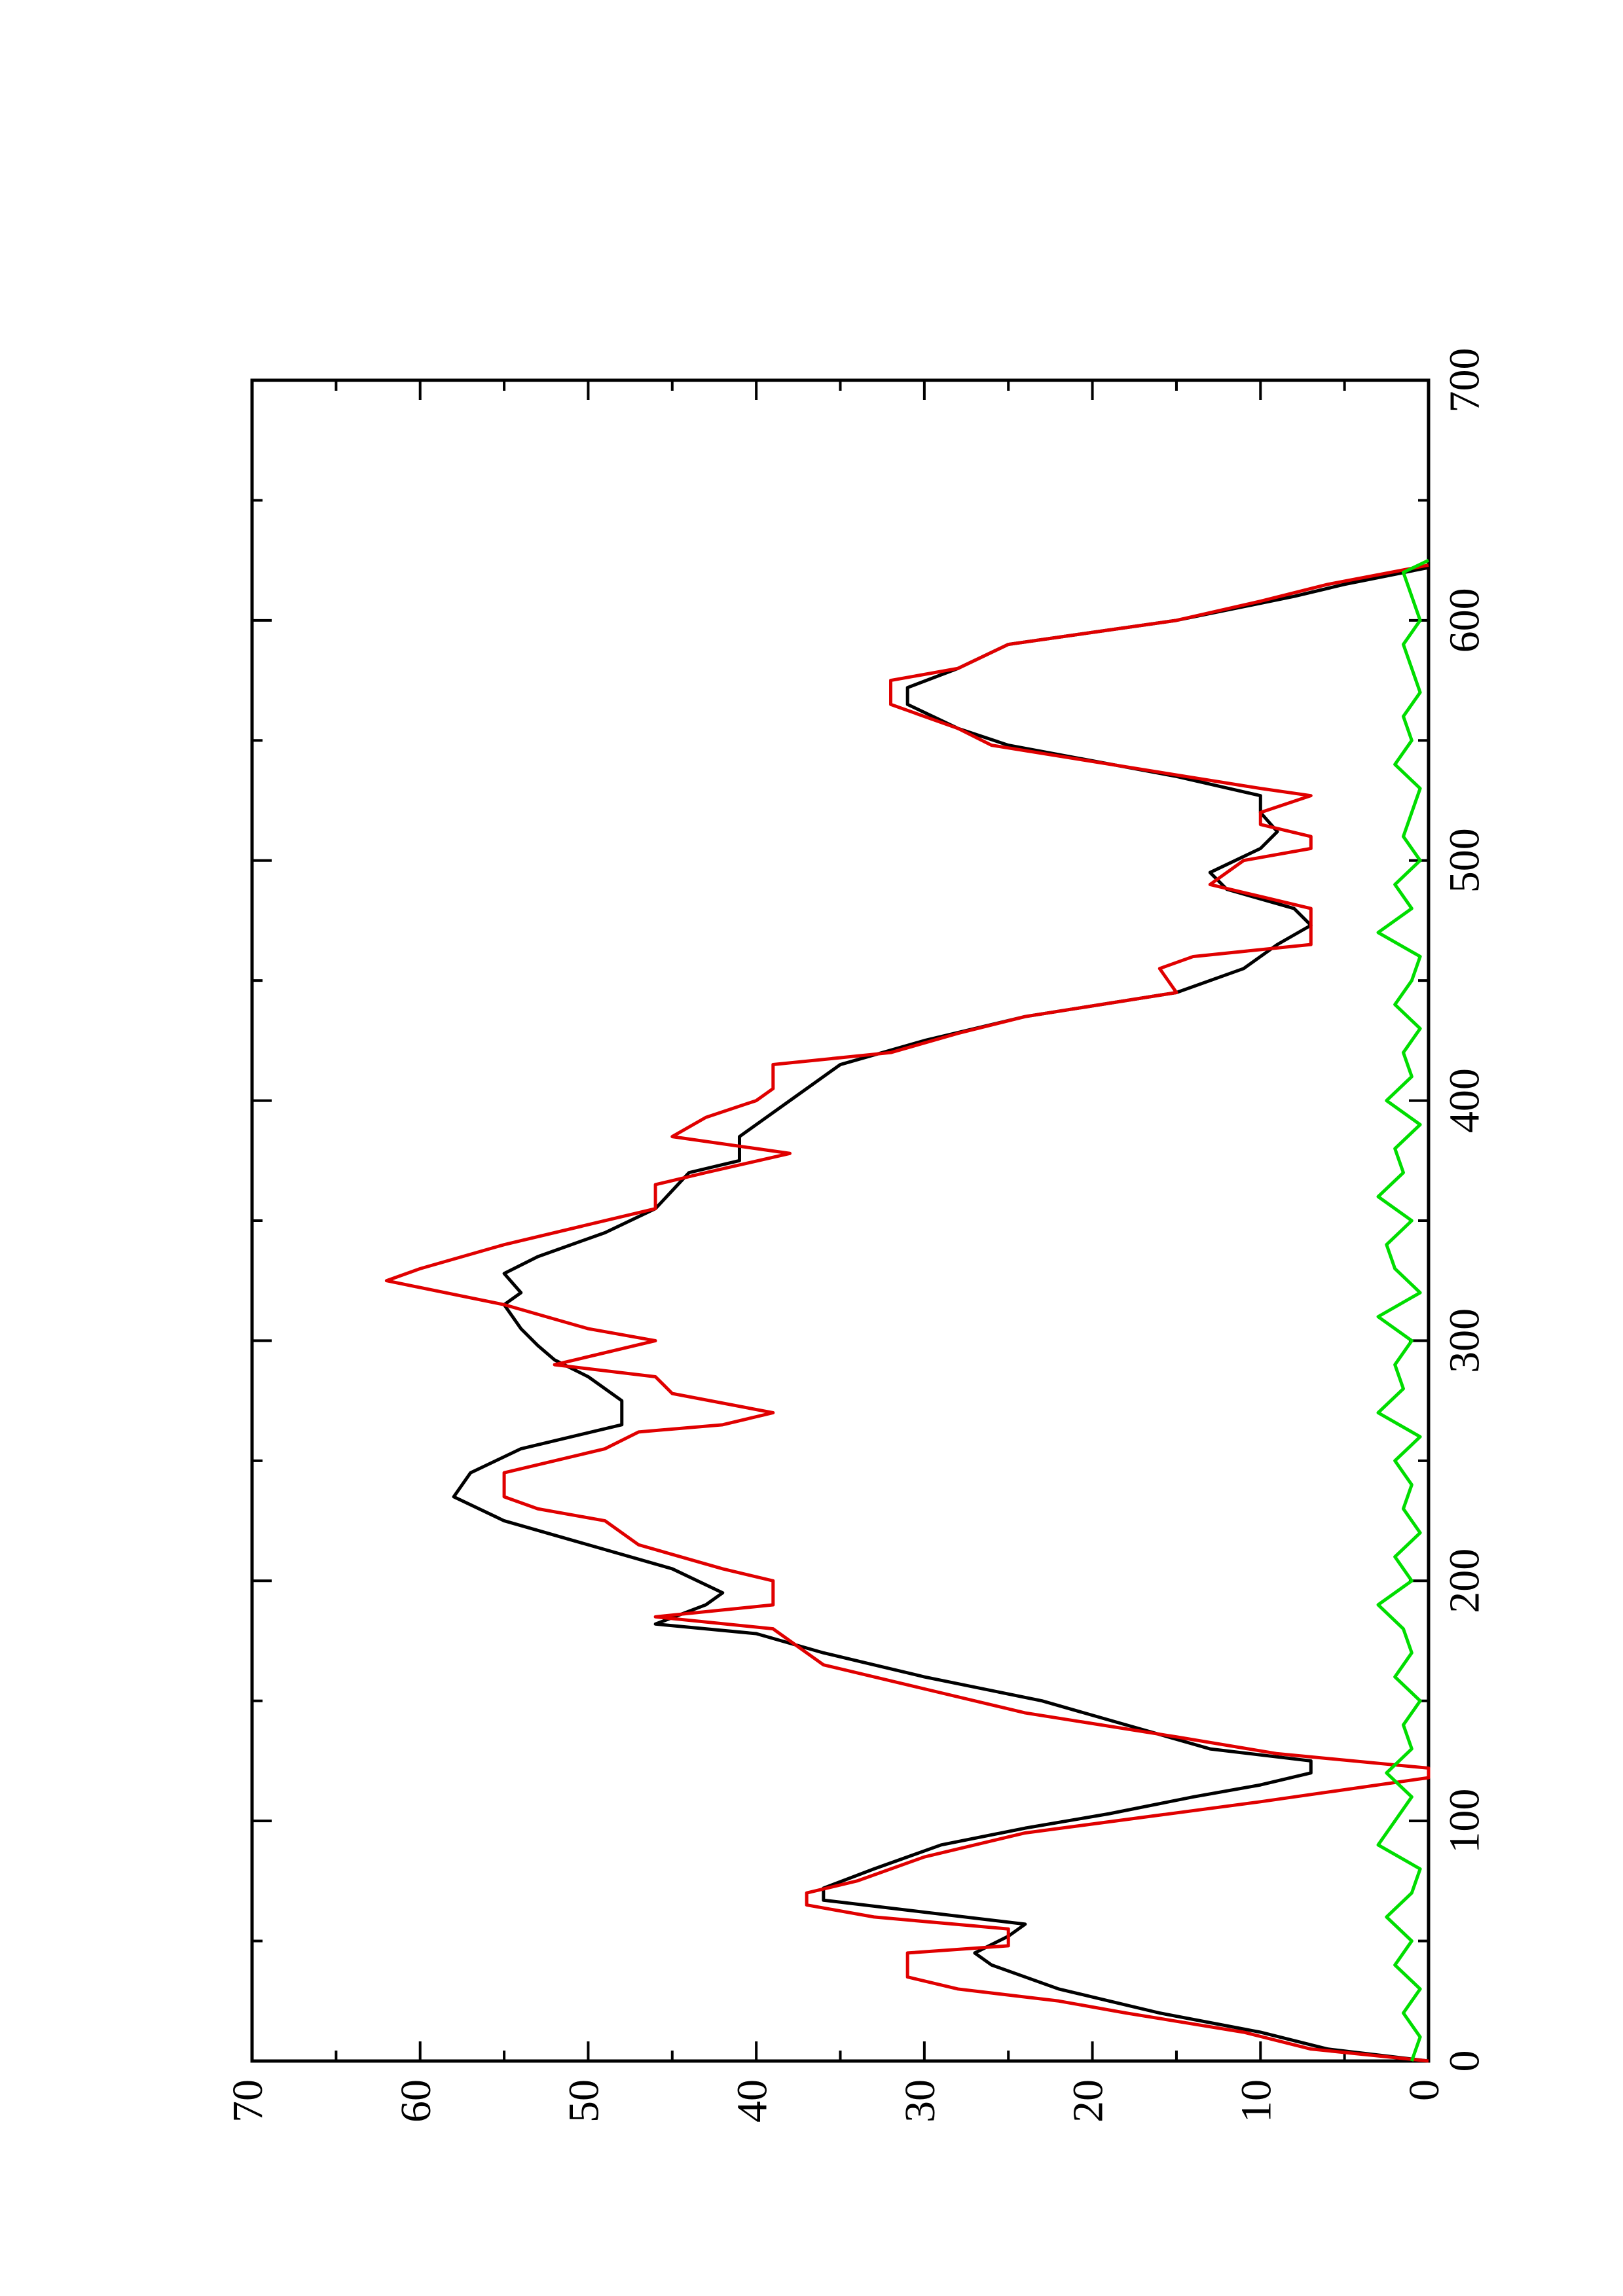 The width and height of the screenshot is (1623, 2296). Describe the element at coordinates (416, 2101) in the screenshot. I see `y-tick-label: 60` at that location.